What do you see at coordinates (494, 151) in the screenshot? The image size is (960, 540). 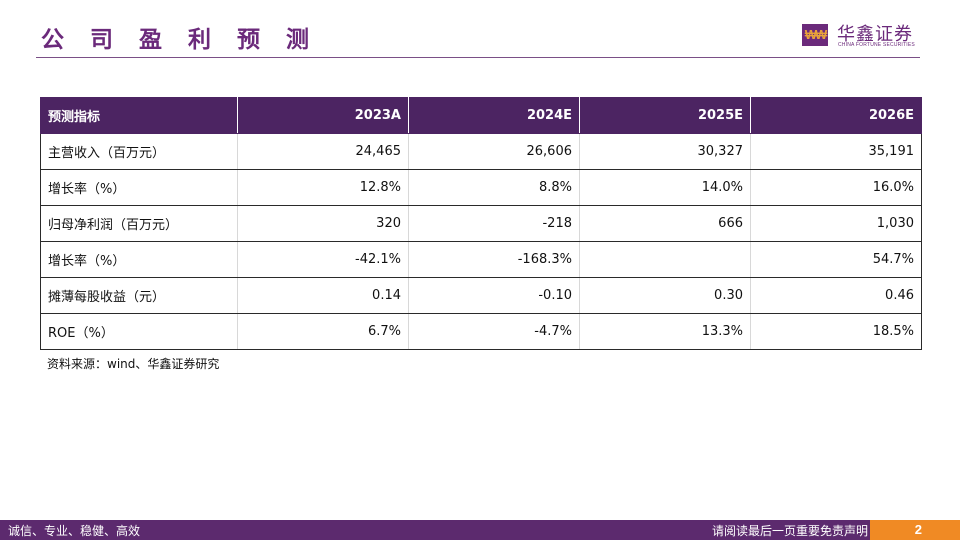 I see `table-cell: 26,606` at bounding box center [494, 151].